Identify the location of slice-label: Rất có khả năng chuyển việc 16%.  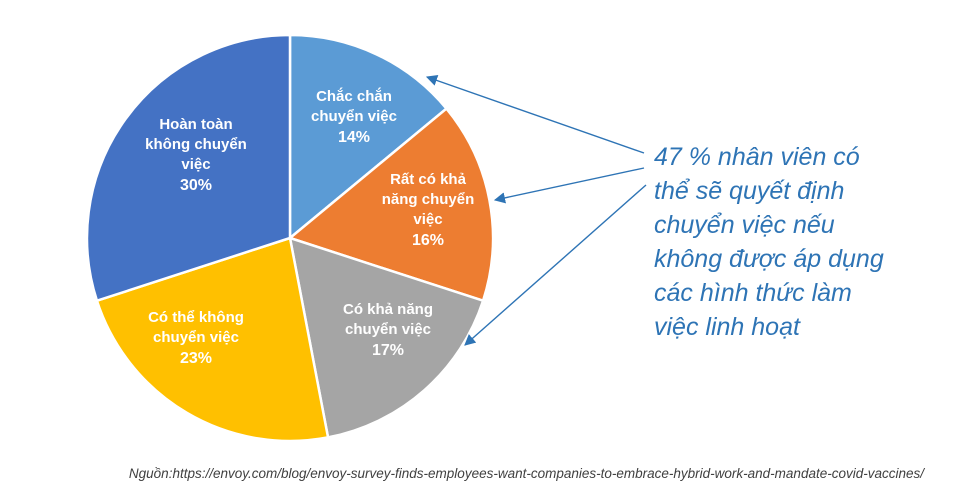
(428, 210).